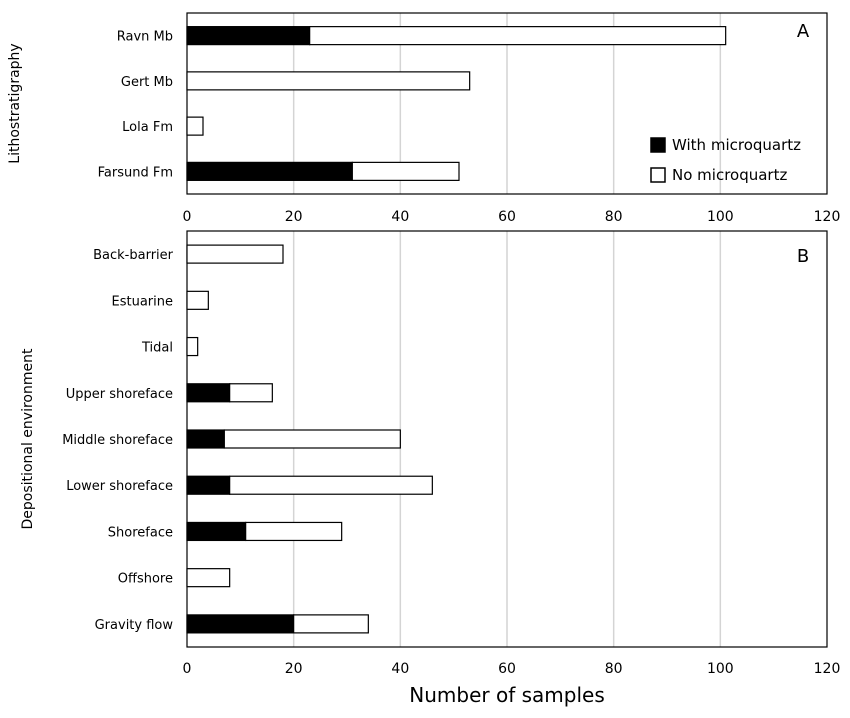  I want to click on y-axis-label-lithostratigraphy: Lithostratigraphy, so click(15, 103).